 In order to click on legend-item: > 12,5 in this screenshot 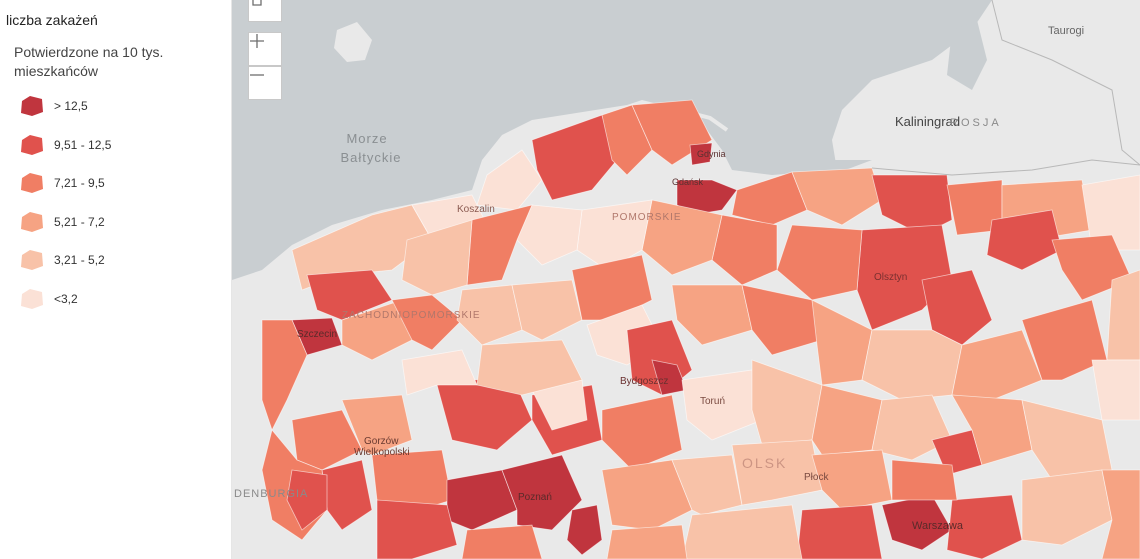, I will do `click(125, 114)`.